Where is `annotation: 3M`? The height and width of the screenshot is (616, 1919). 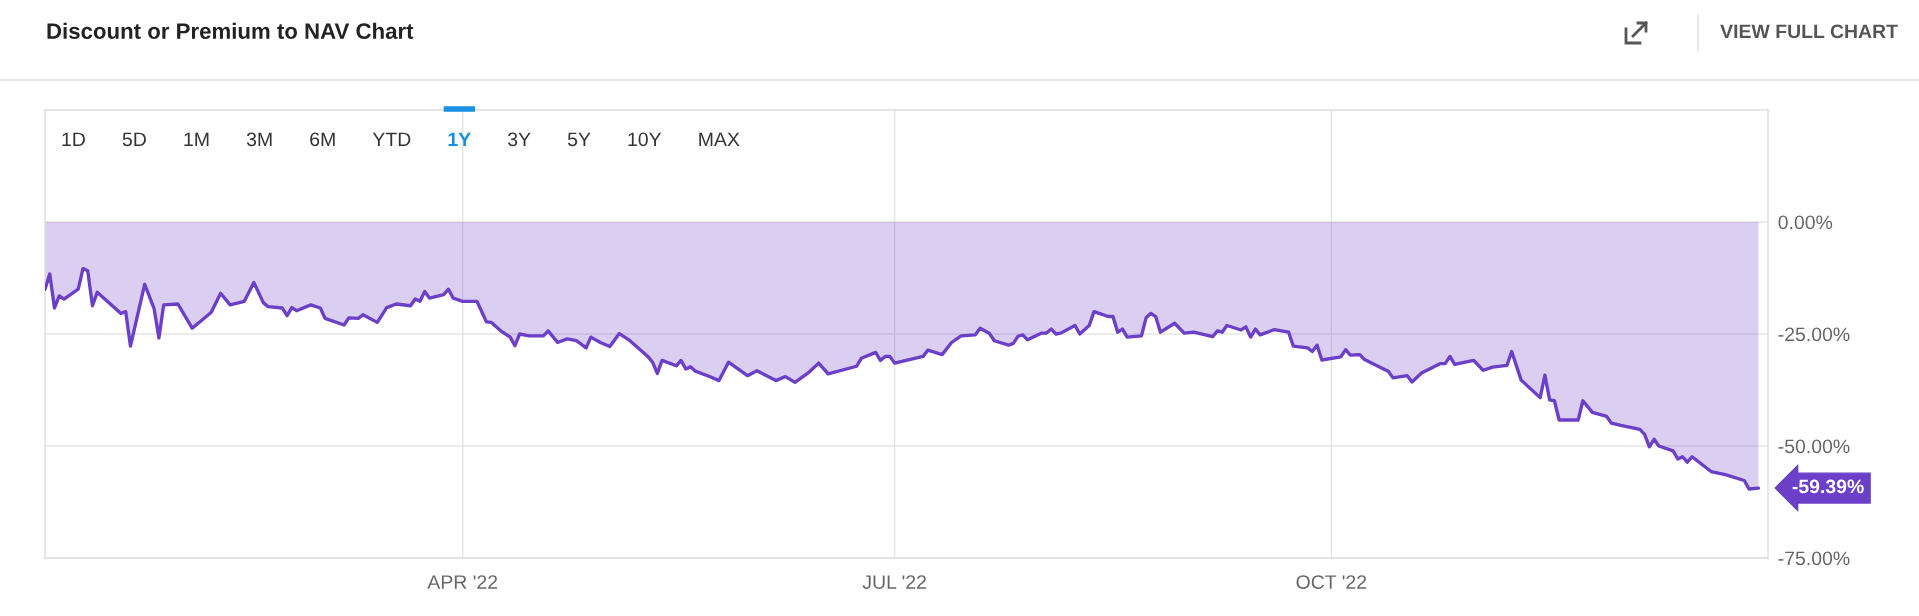
annotation: 3M is located at coordinates (259, 139).